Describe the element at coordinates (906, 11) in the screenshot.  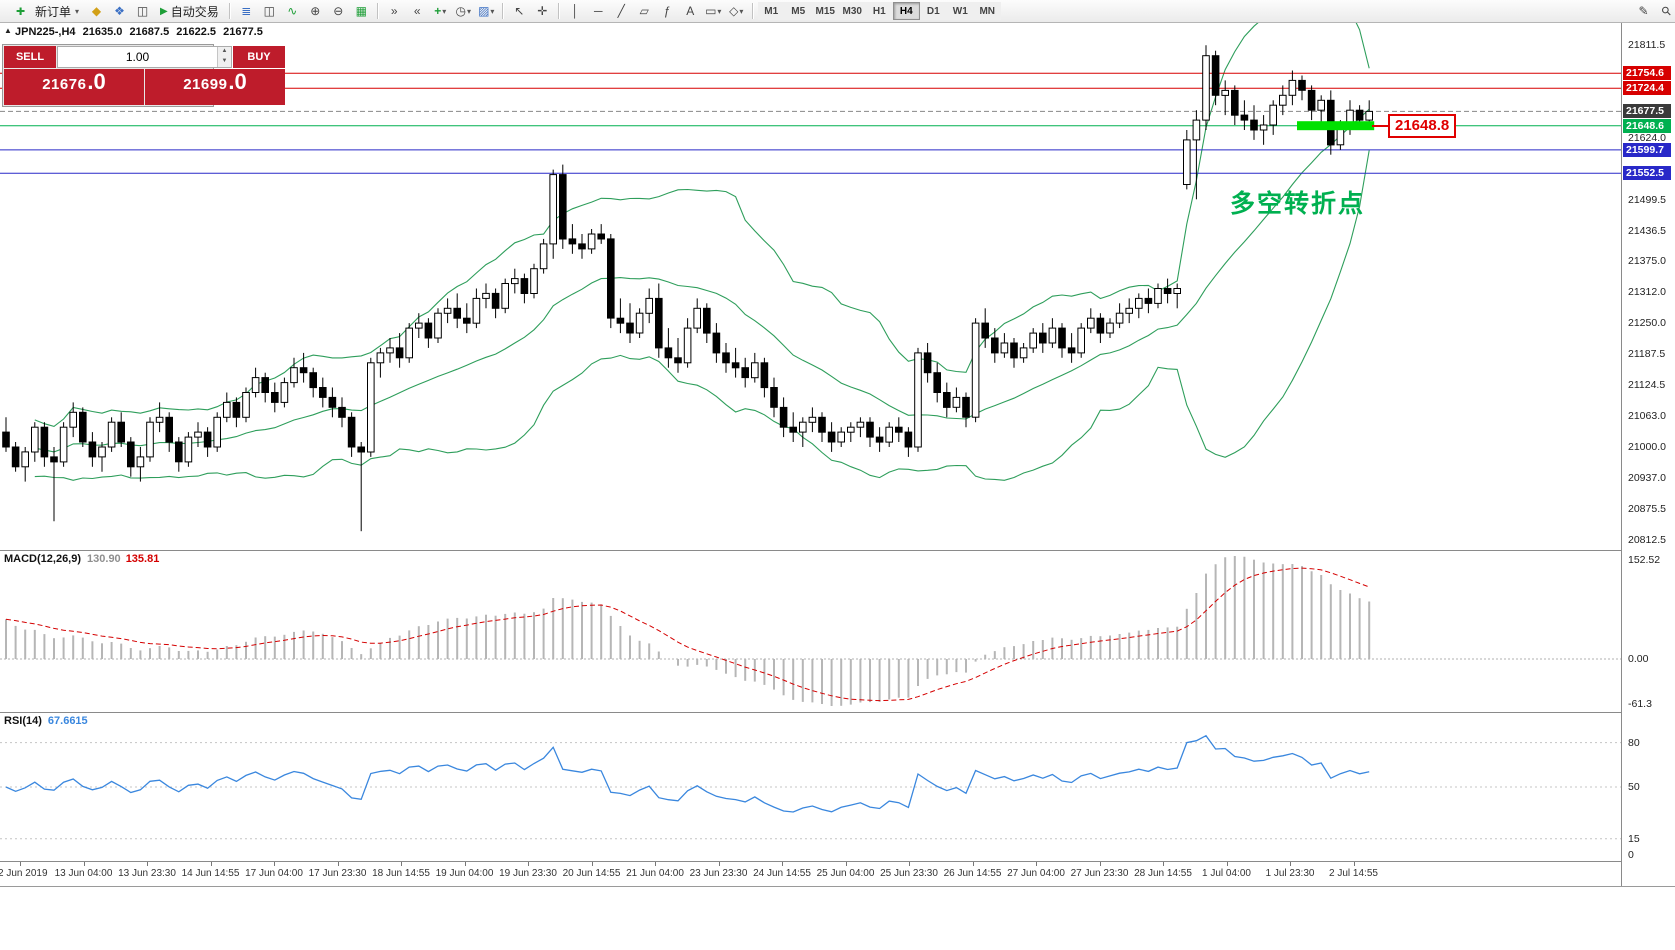
I see `timeframe-button-H4: H4` at that location.